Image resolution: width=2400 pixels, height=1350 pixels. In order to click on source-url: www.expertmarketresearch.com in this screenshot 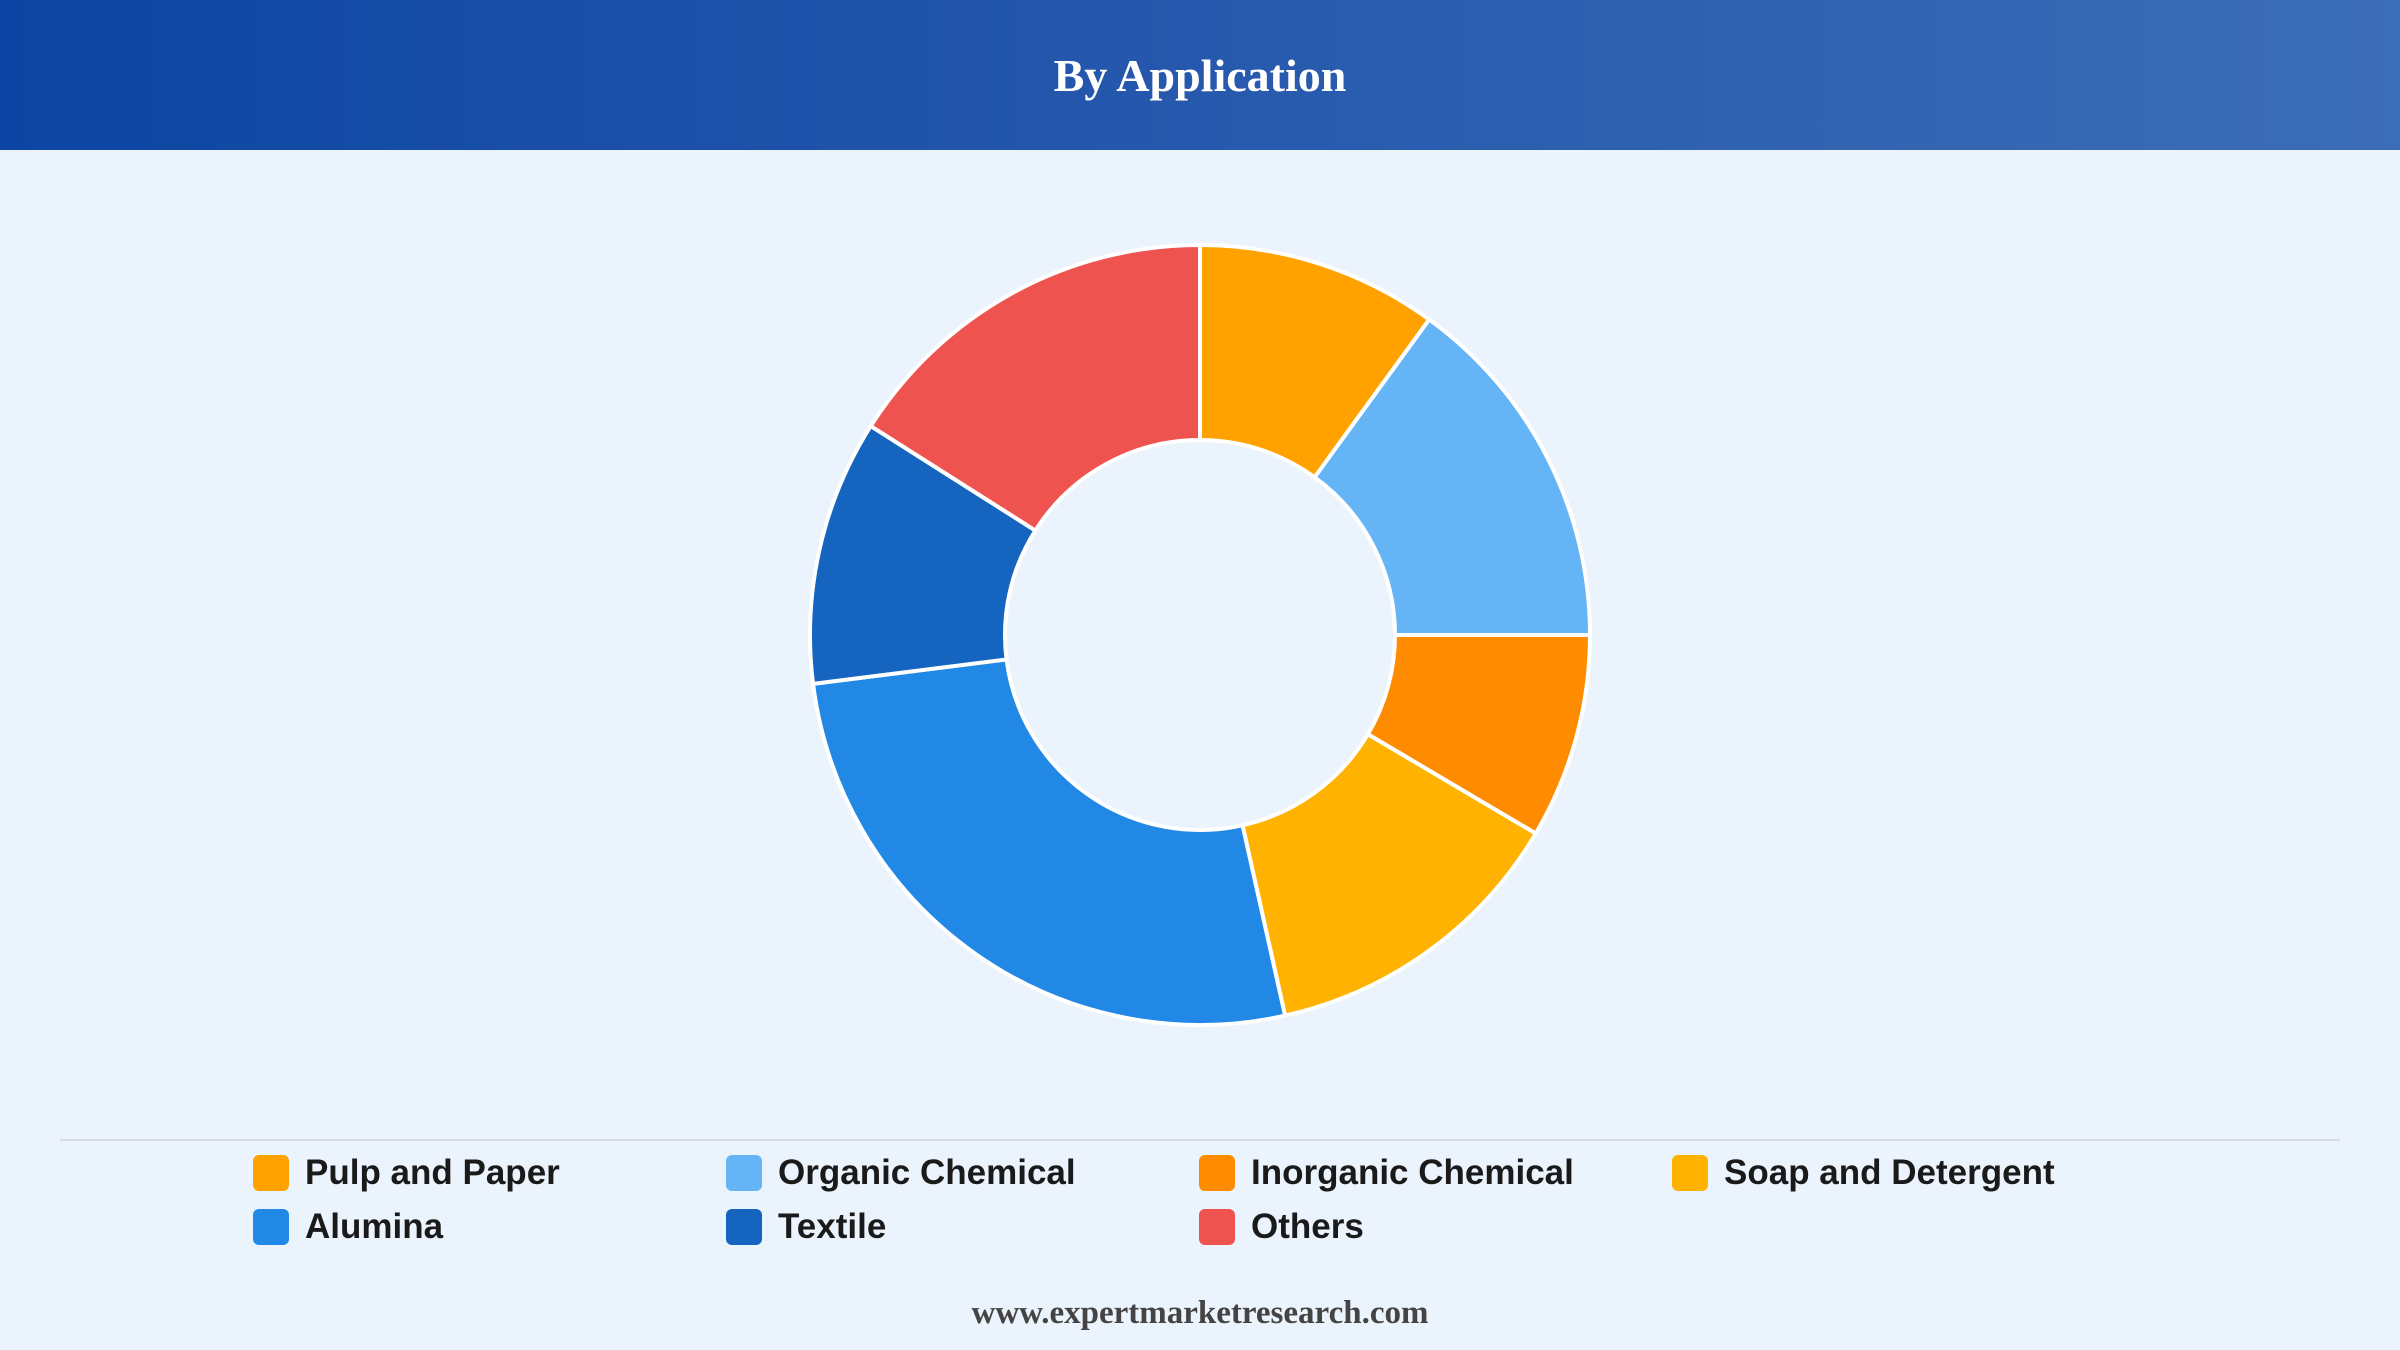, I will do `click(1200, 1313)`.